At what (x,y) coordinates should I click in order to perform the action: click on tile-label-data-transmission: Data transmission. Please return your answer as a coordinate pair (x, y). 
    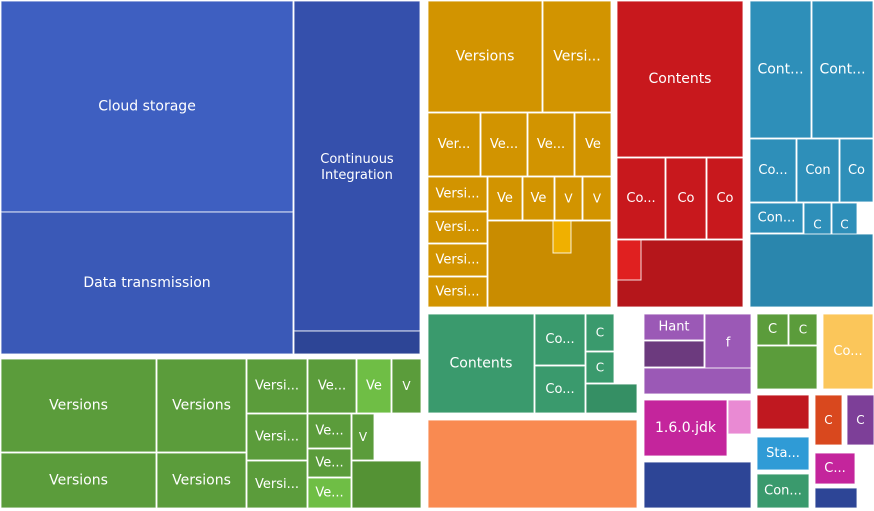
    Looking at the image, I should click on (146, 283).